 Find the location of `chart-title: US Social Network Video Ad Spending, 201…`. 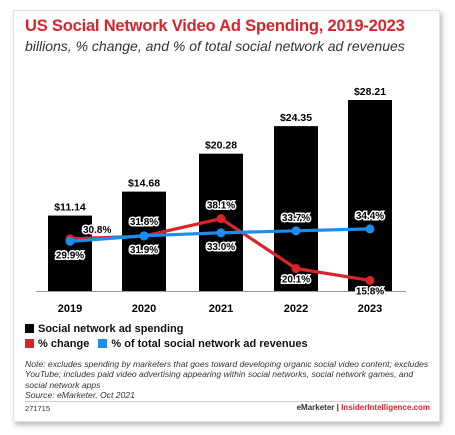

chart-title: US Social Network Video Ad Spending, 201… is located at coordinates (215, 26).